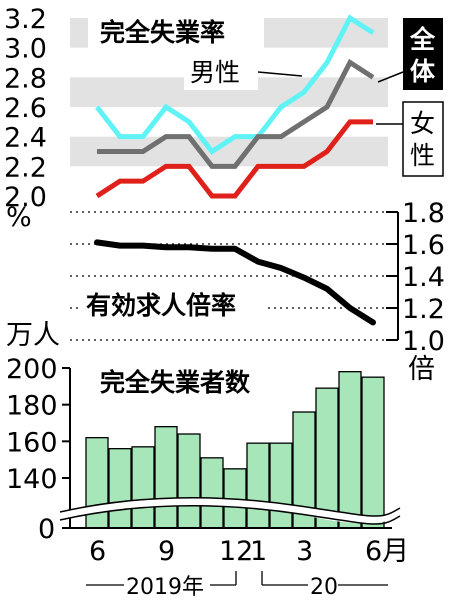 The image size is (458, 600). Describe the element at coordinates (422, 123) in the screenshot. I see `series-label-female-1: 女` at that location.